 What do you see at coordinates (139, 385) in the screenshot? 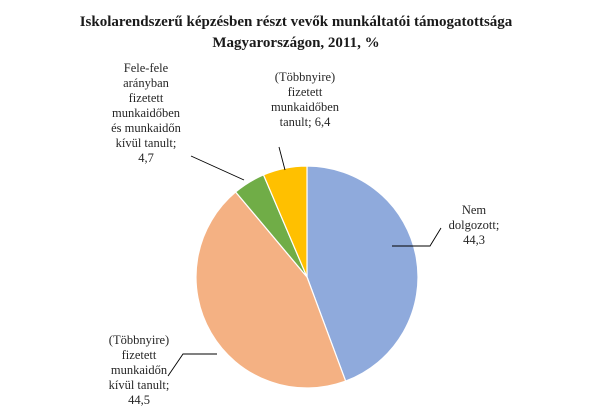
I see `slice-label-1-line-3: kívül tanult;` at bounding box center [139, 385].